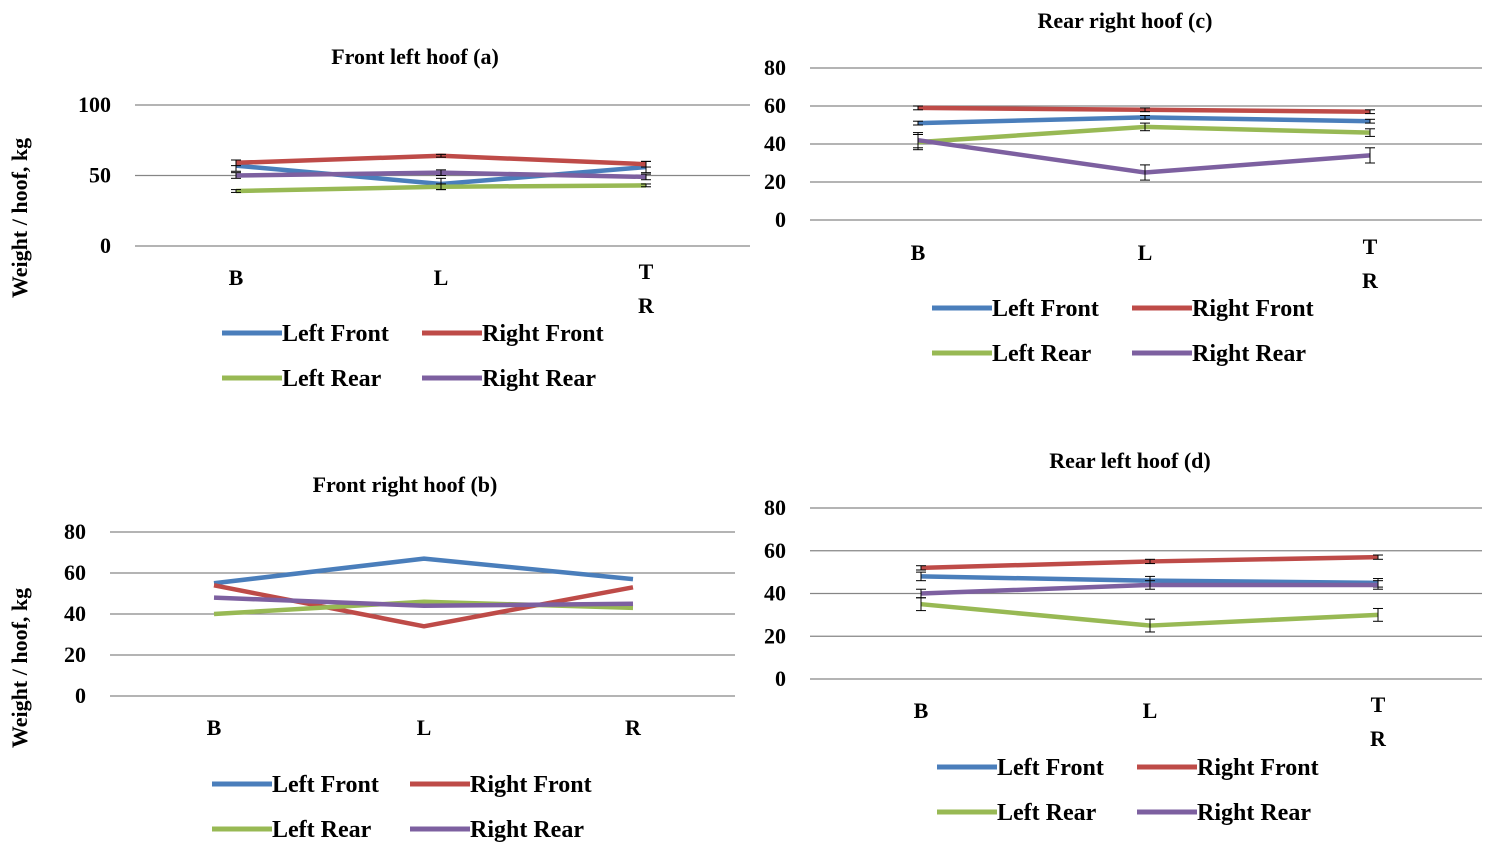  What do you see at coordinates (415, 56) in the screenshot?
I see `chart-title: Front left hoof (a)` at bounding box center [415, 56].